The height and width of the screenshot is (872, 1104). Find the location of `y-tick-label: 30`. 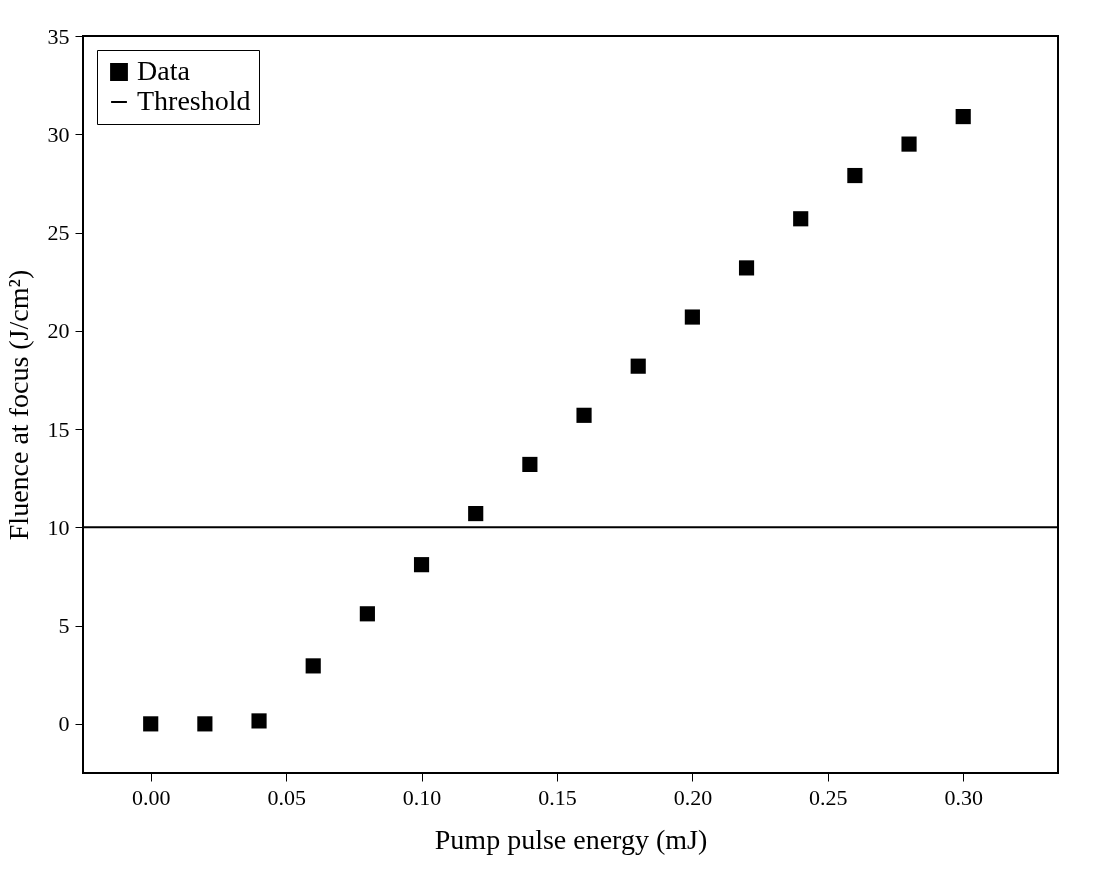

y-tick-label: 30 is located at coordinates (58, 134).